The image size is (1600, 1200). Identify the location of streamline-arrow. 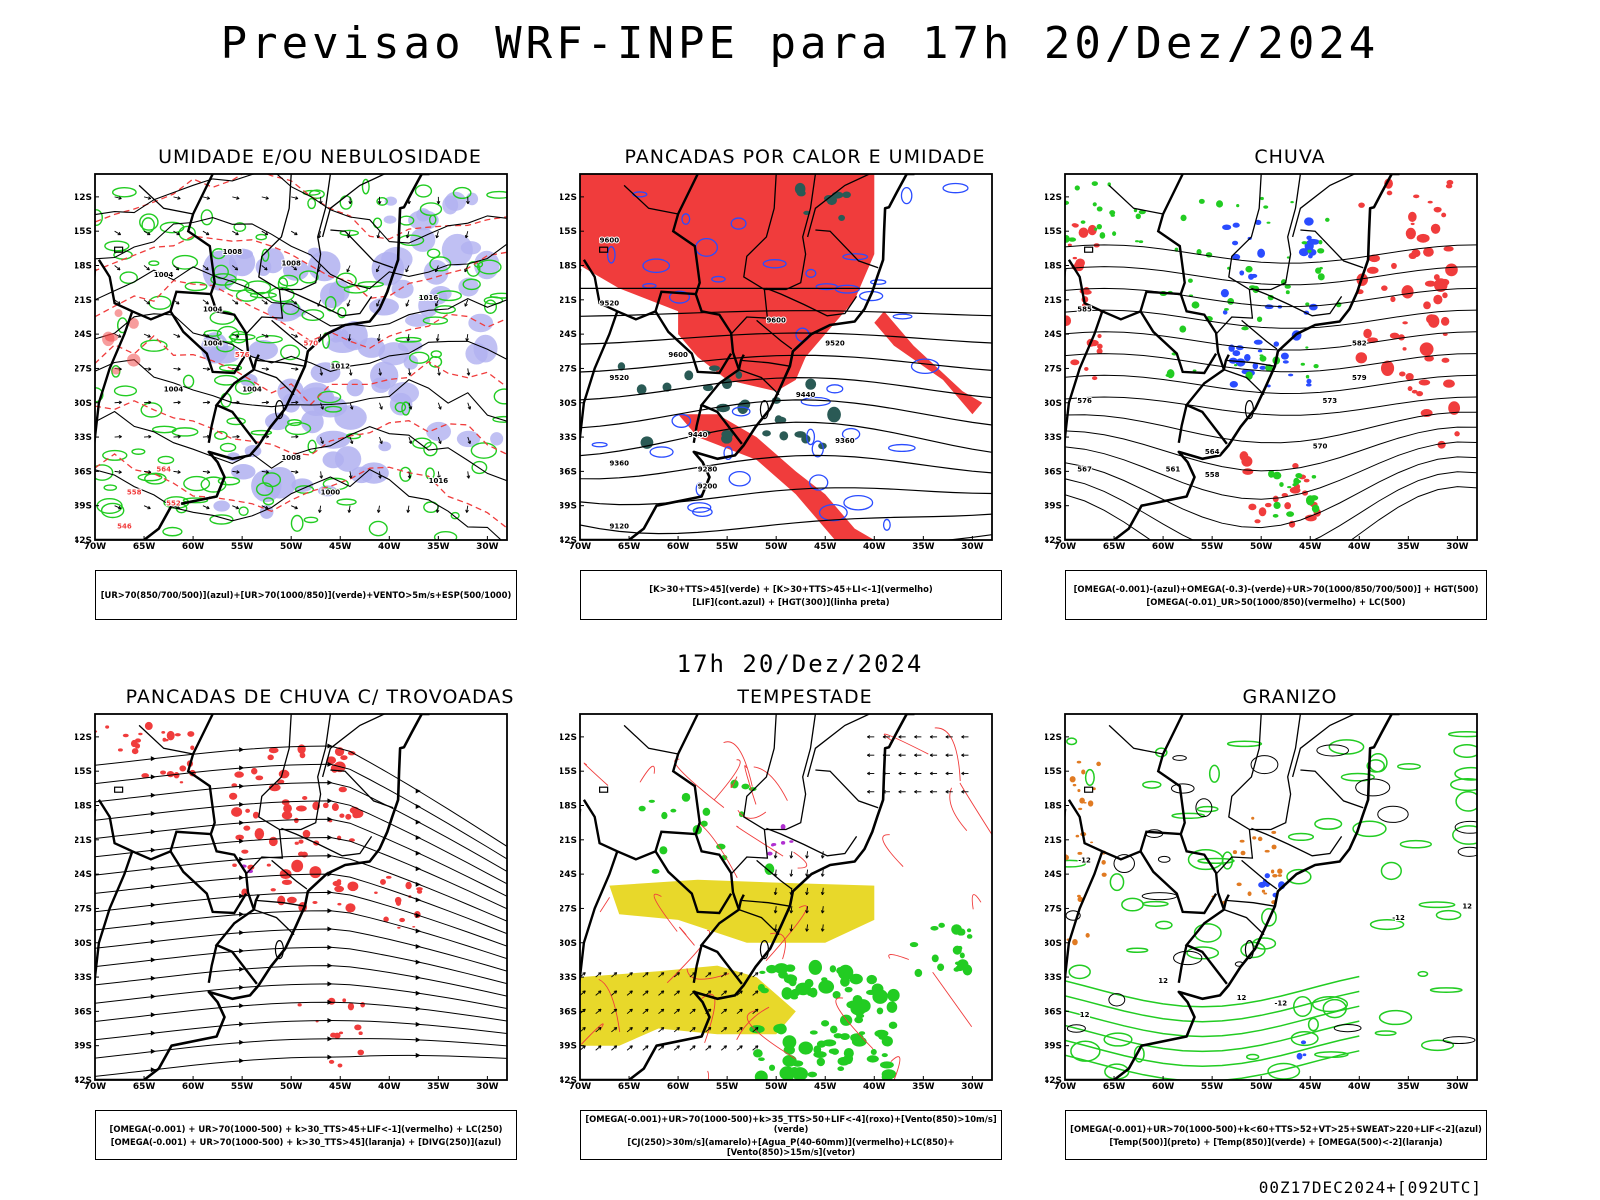
(153, 777).